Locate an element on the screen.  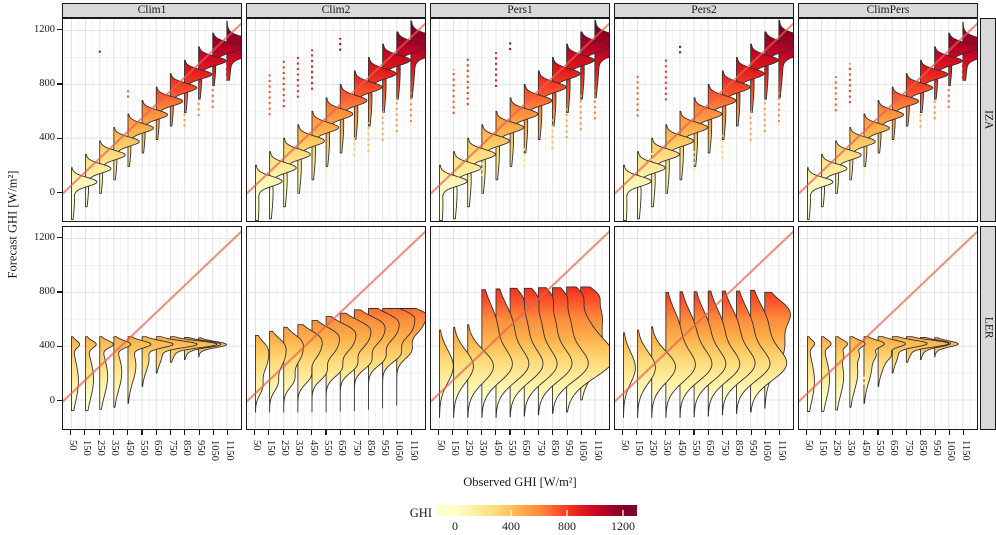
x-tick-label-text: 750 is located at coordinates (172, 448).